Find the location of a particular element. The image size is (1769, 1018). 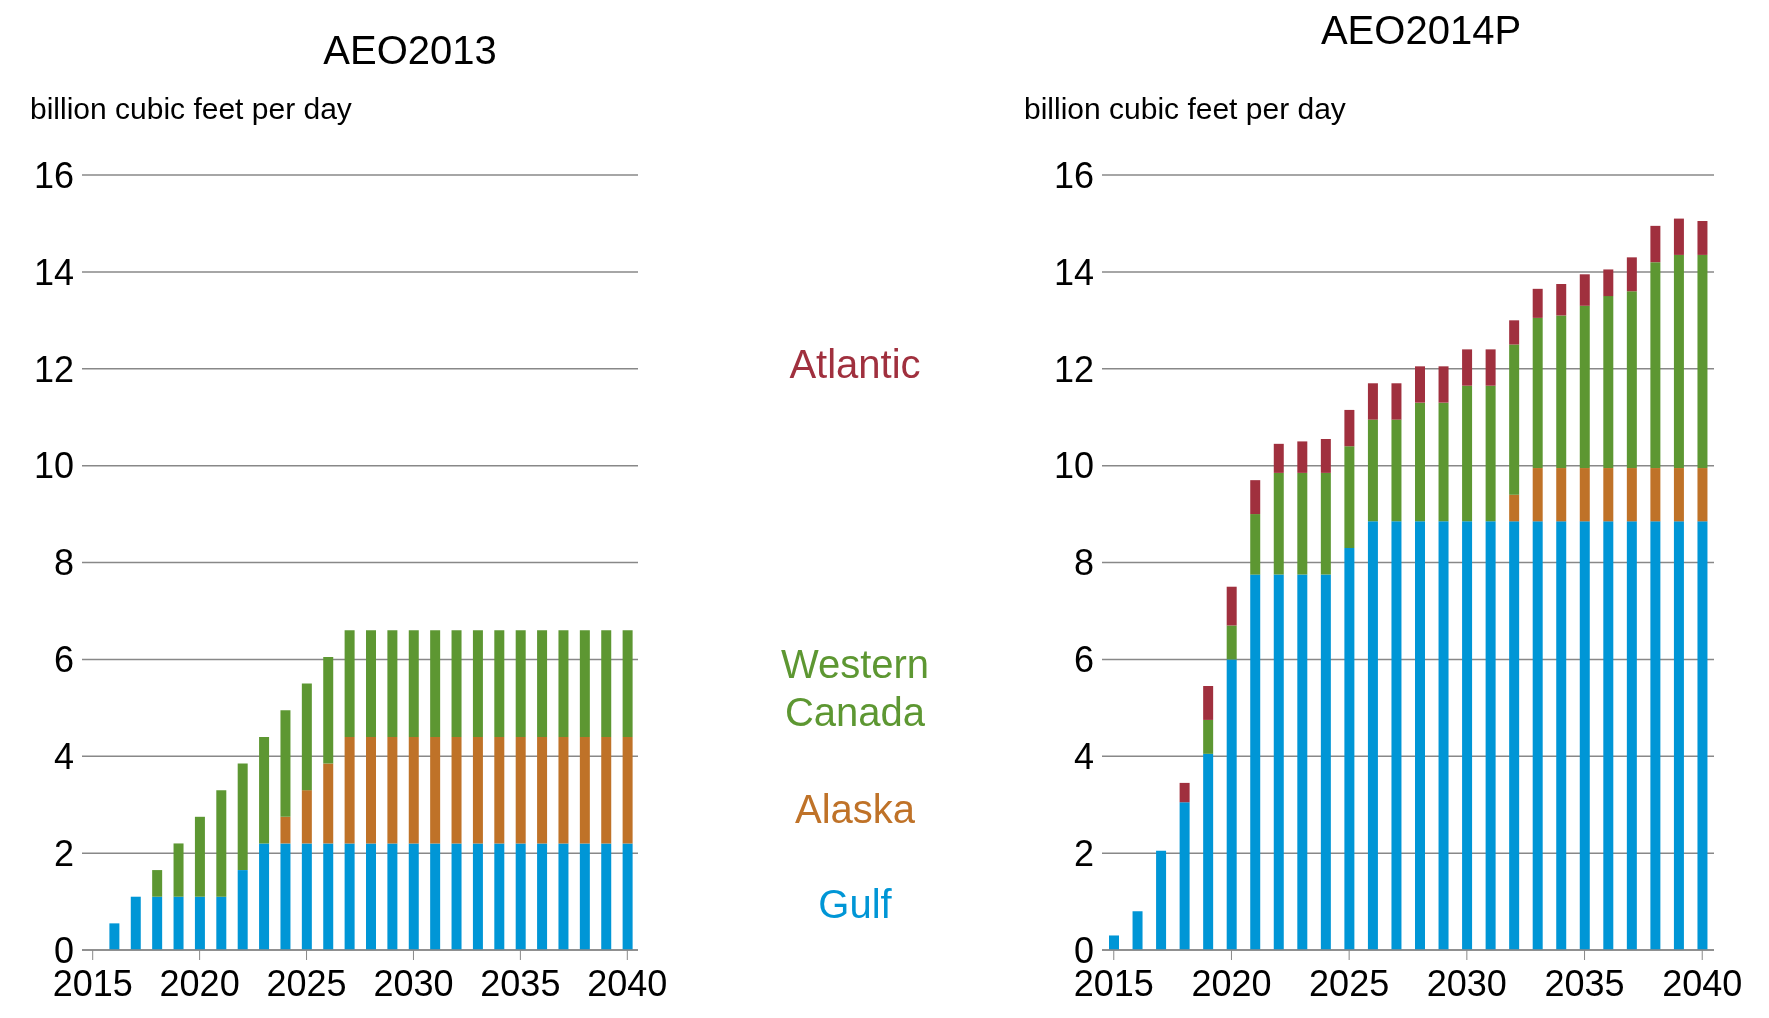

y-tick-label: 14 is located at coordinates (1073, 272).